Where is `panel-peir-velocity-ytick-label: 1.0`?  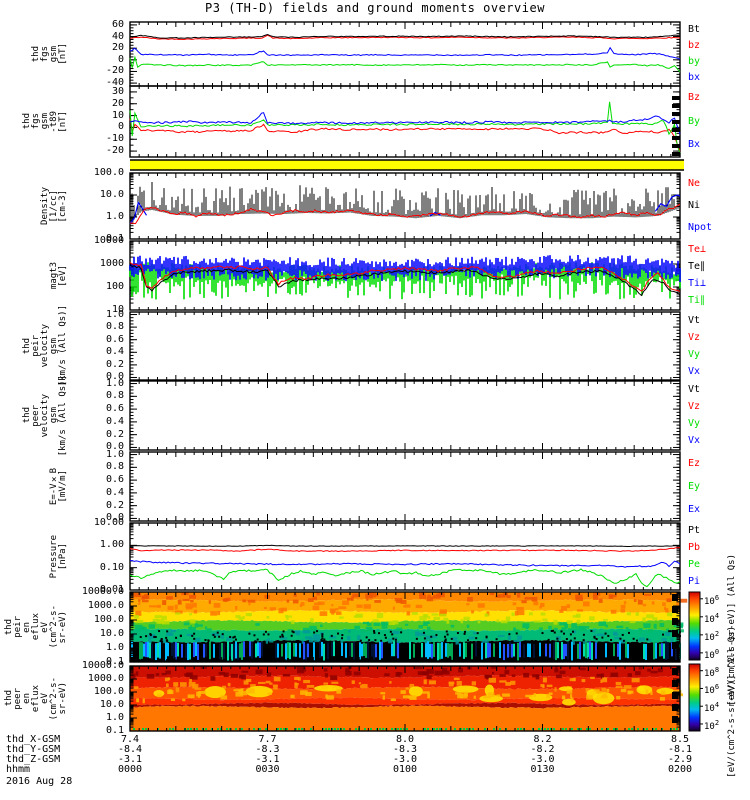 panel-peir-velocity-ytick-label: 1.0 is located at coordinates (114, 314).